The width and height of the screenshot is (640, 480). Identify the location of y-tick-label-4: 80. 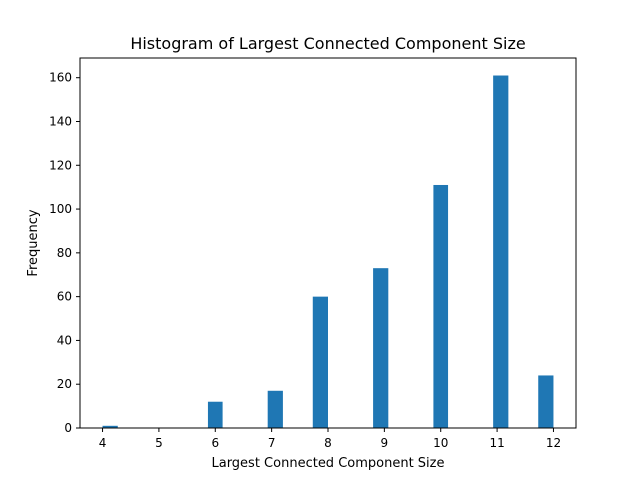
(64, 253).